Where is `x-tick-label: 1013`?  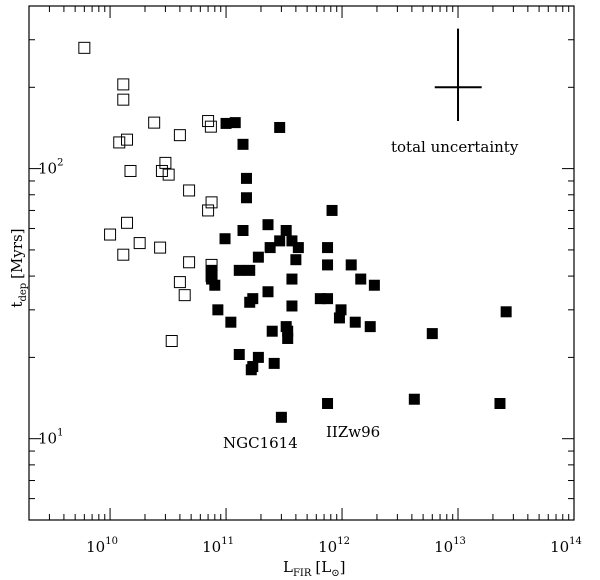 x-tick-label: 1013 is located at coordinates (450, 546).